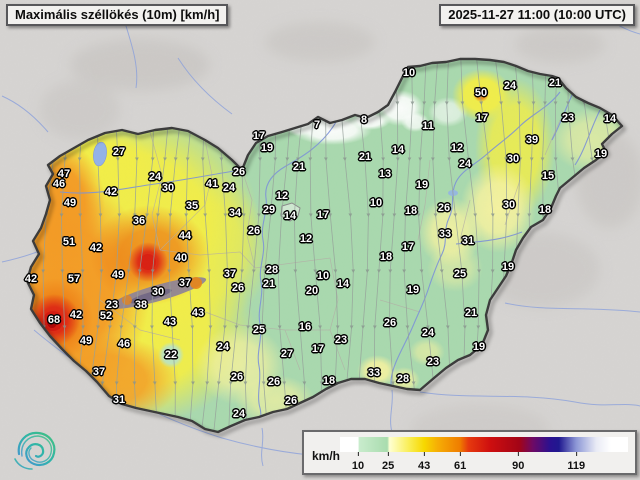 Image resolution: width=640 pixels, height=480 pixels. What do you see at coordinates (484, 462) in the screenshot?
I see `legend-ticks: 10 25 43 61 90 119` at bounding box center [484, 462].